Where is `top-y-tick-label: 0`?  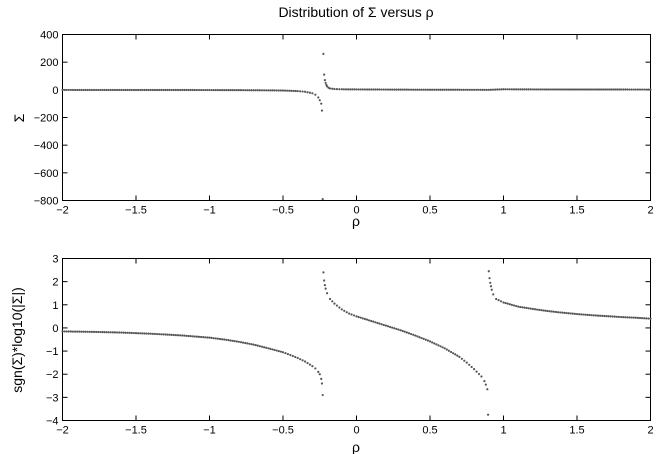 top-y-tick-label: 0 is located at coordinates (55, 91).